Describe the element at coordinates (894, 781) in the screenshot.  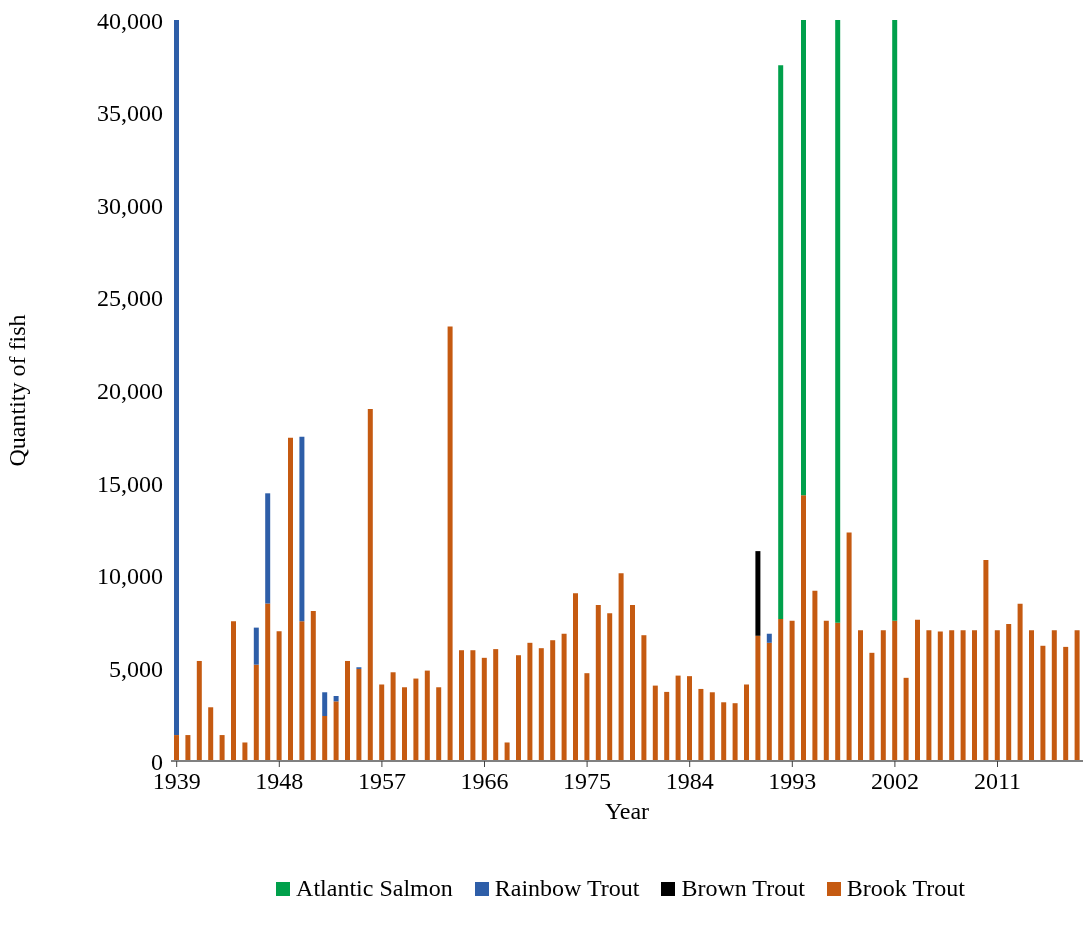
I see `x-tick-label: 2002` at that location.